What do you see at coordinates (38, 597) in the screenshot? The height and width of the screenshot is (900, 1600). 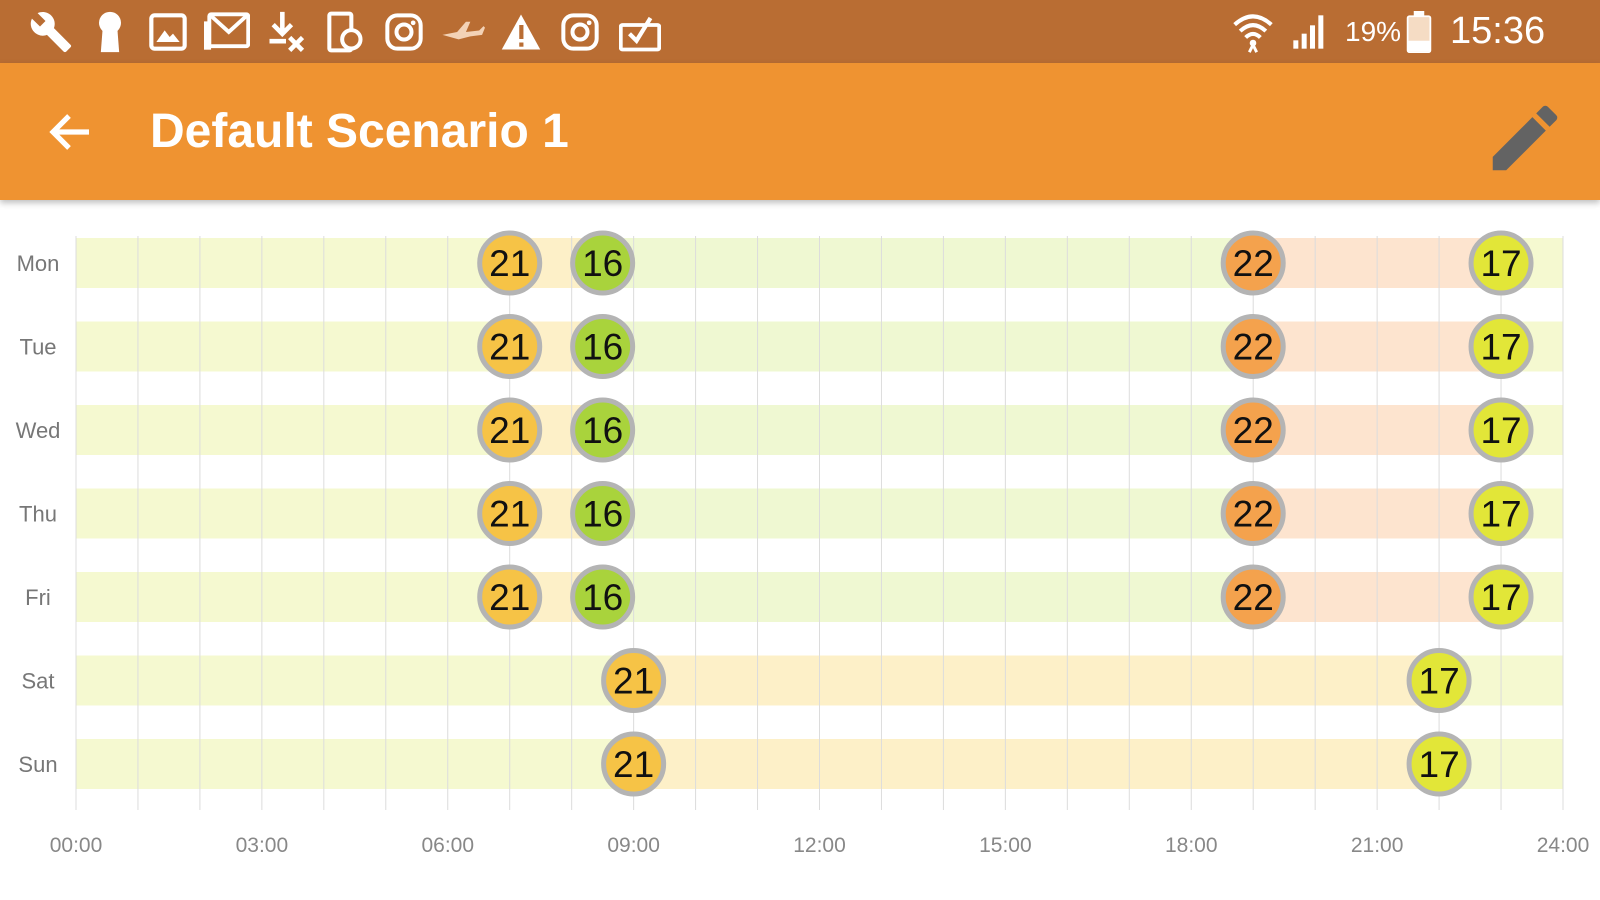 I see `day-label: Fri` at bounding box center [38, 597].